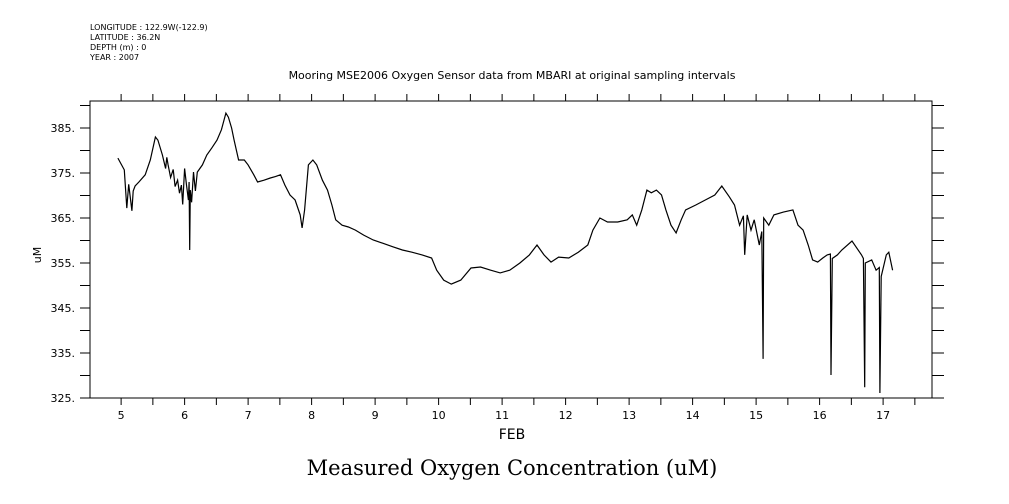 The width and height of the screenshot is (1009, 504). What do you see at coordinates (149, 27) in the screenshot?
I see `longitude-label: LONGITUDE : 122.9W(-122.9)` at bounding box center [149, 27].